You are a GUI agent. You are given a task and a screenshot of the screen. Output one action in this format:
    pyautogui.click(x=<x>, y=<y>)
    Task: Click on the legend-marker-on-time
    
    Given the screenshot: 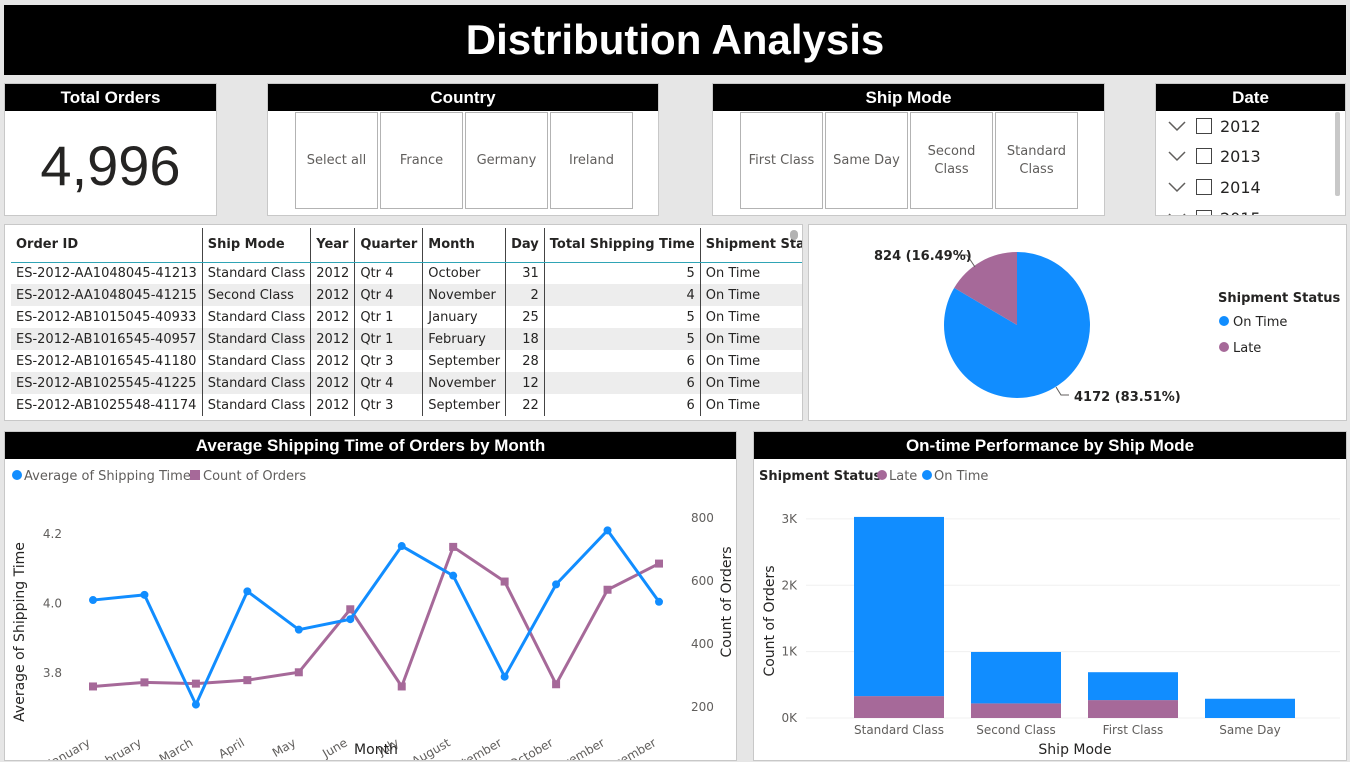 What is the action you would take?
    pyautogui.click(x=1224, y=321)
    